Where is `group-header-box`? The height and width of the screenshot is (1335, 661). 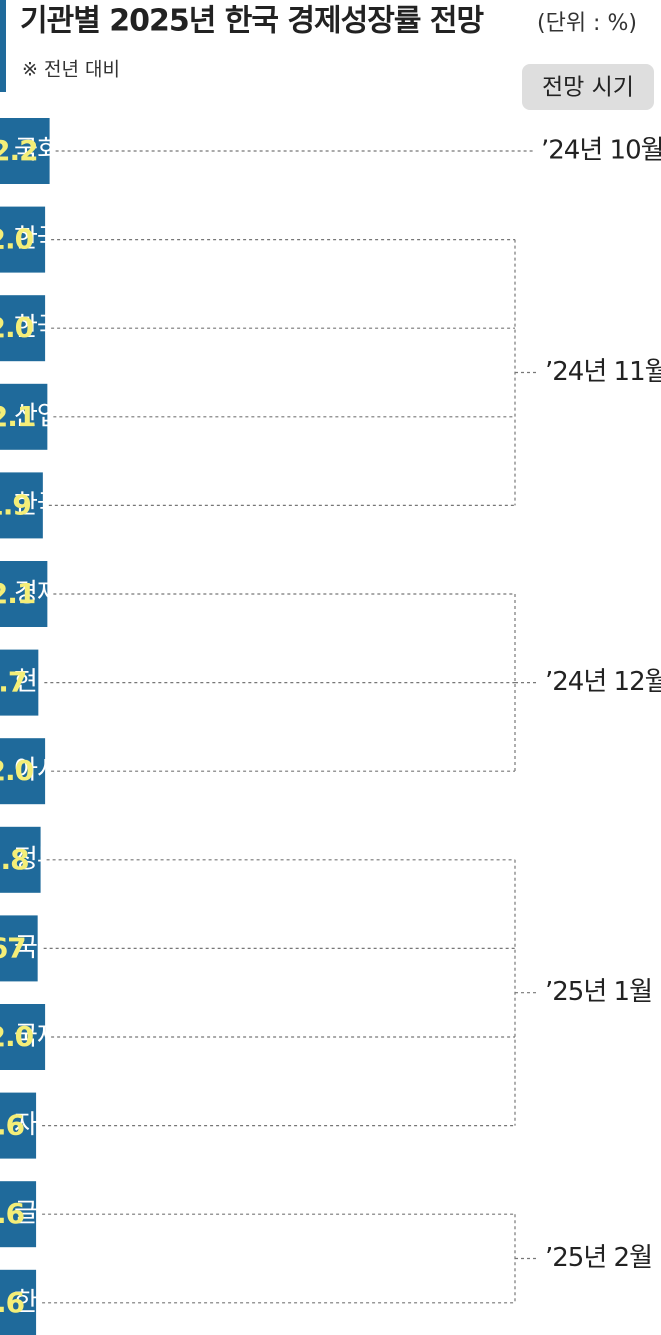 group-header-box is located at coordinates (588, 87).